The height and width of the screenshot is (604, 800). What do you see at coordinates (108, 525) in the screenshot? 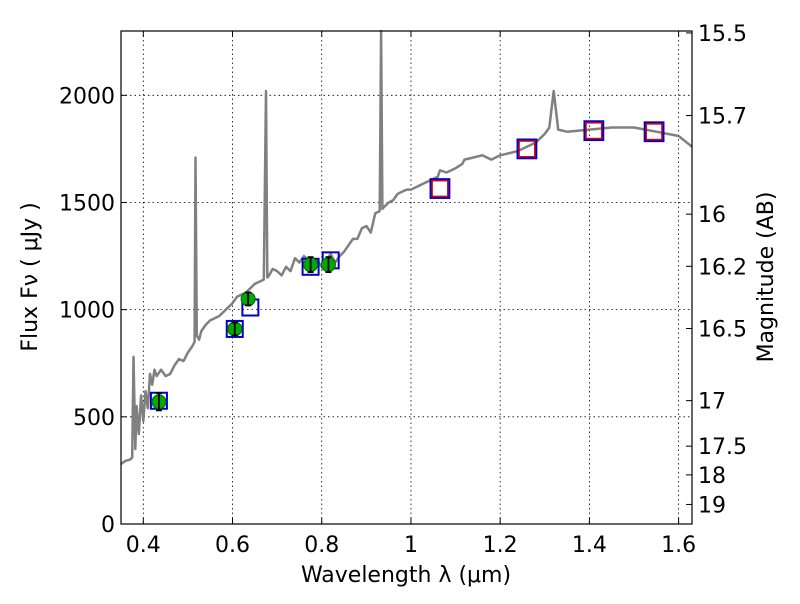
I see `y-tick-label: 0` at bounding box center [108, 525].